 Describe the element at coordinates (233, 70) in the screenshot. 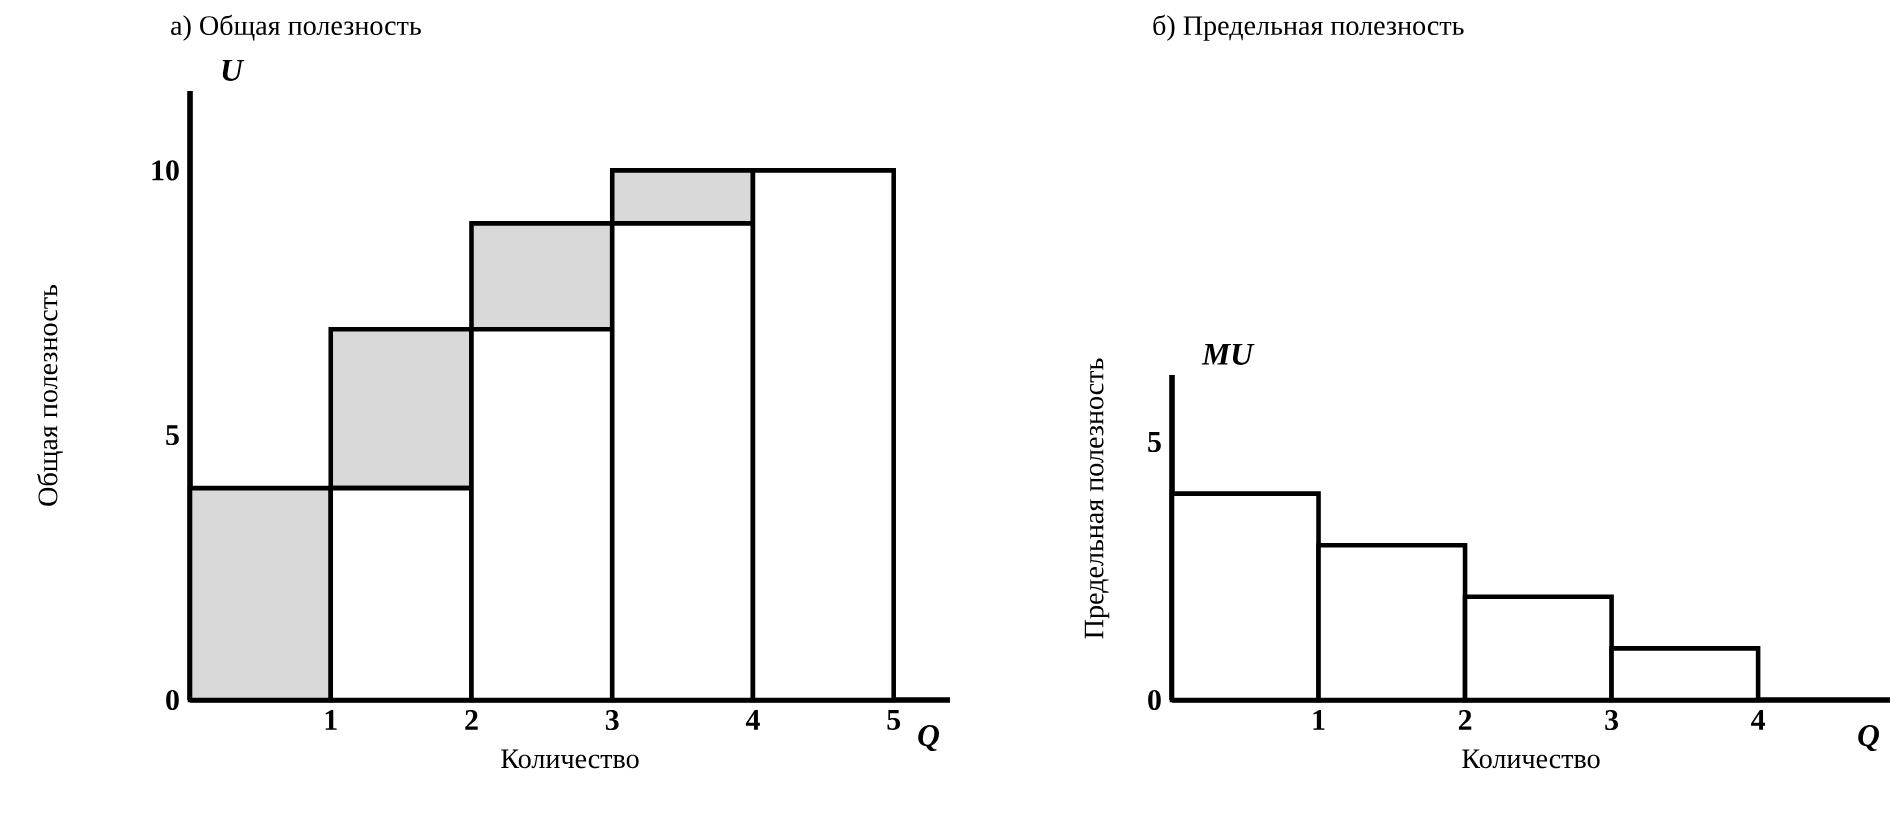

I see `text: U` at that location.